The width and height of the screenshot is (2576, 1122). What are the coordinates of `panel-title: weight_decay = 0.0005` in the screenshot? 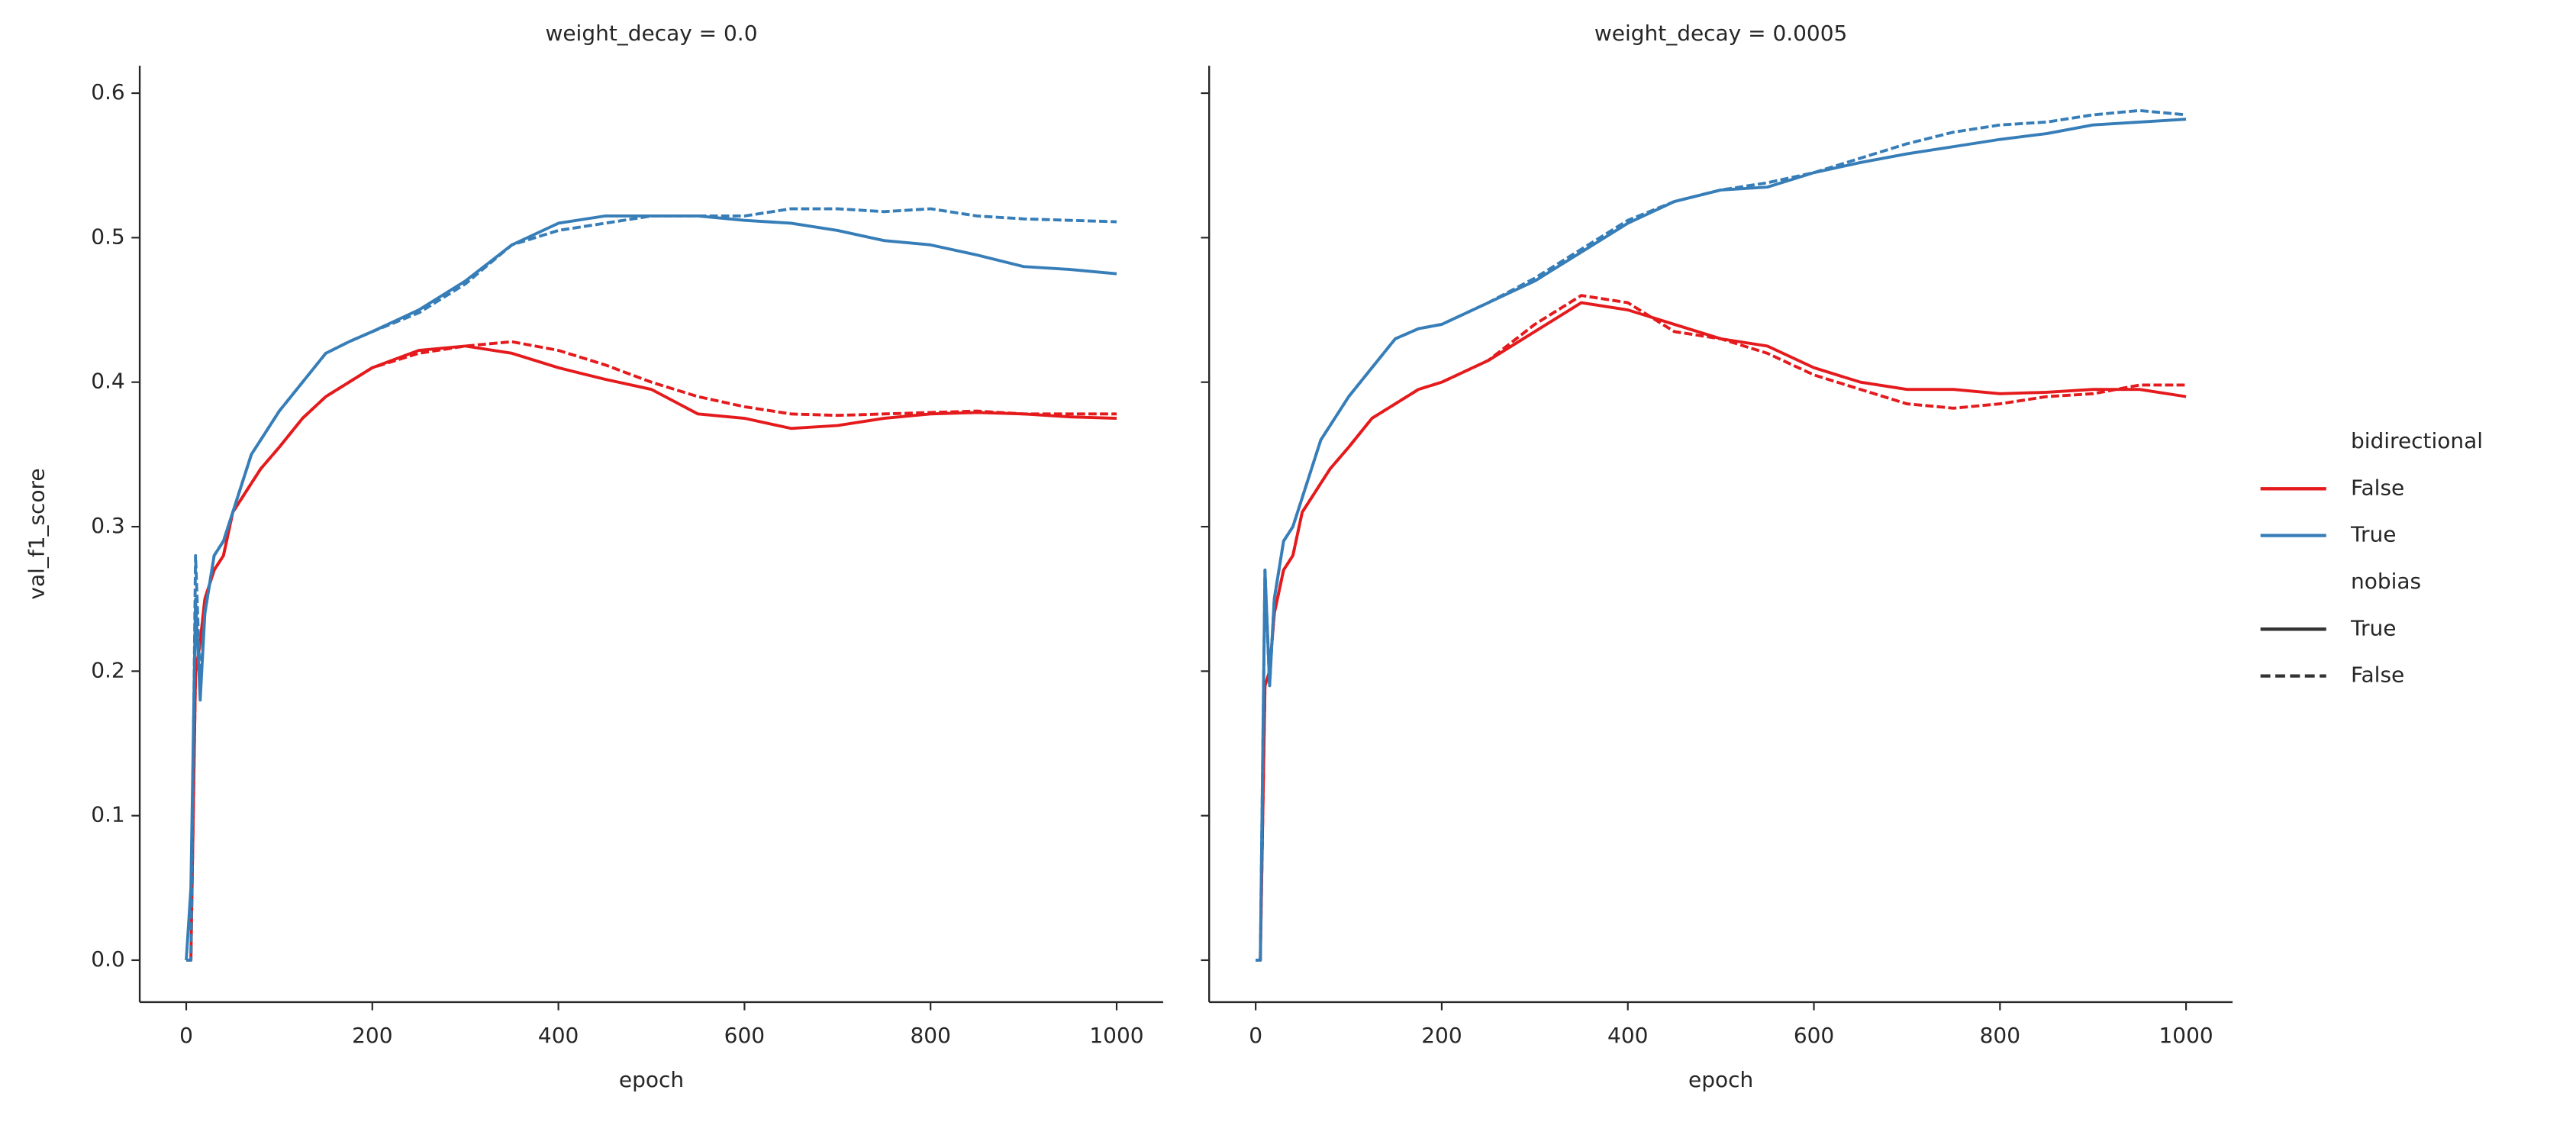 It's located at (1720, 33).